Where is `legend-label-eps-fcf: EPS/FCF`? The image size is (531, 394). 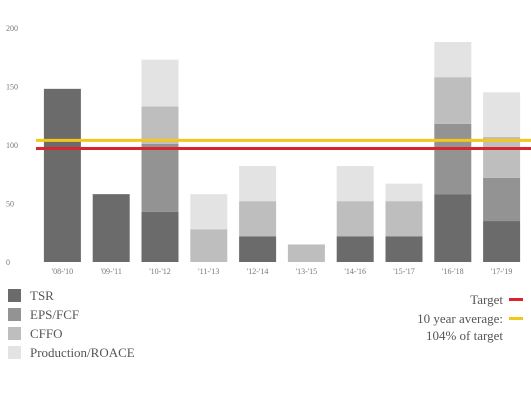
legend-label-eps-fcf: EPS/FCF is located at coordinates (55, 314).